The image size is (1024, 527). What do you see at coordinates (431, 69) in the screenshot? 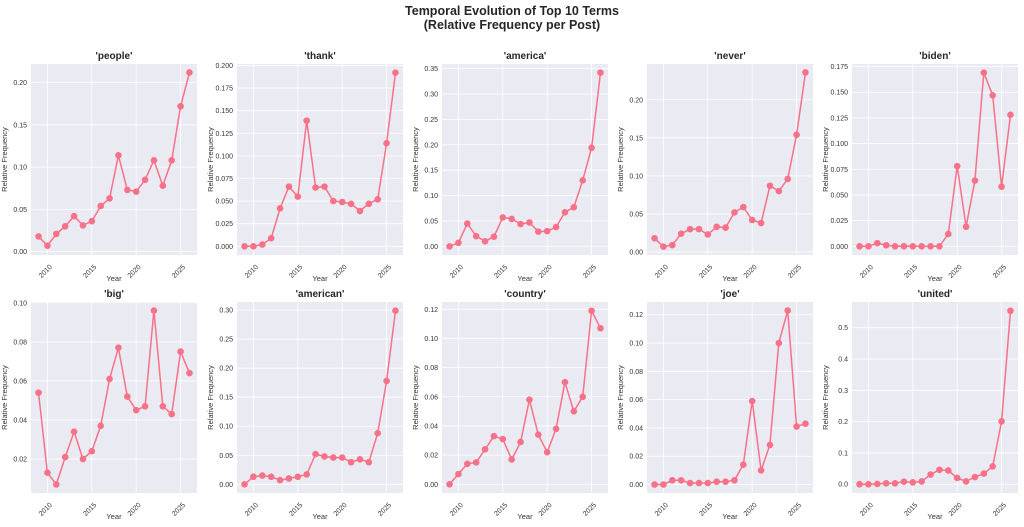
I see `y-tick-label: 0.35` at bounding box center [431, 69].